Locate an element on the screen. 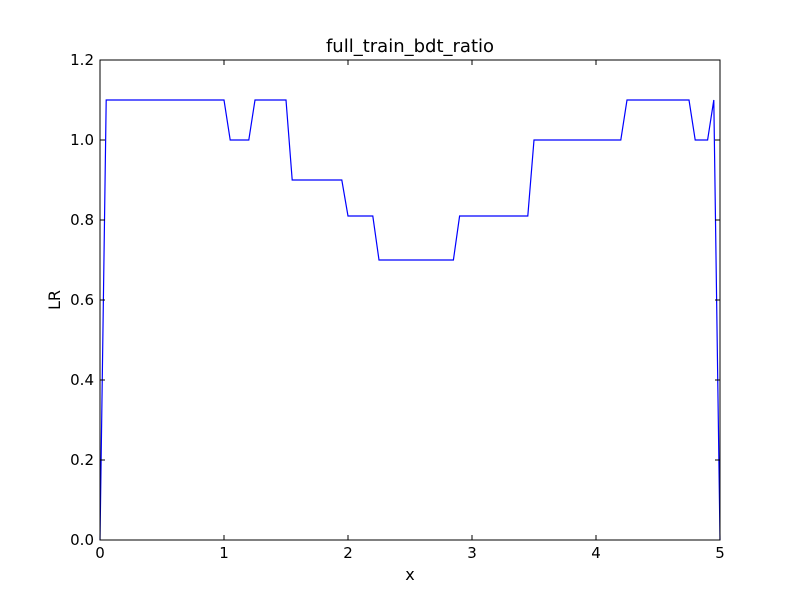 Image resolution: width=800 pixels, height=600 pixels. x-tick-label: 0 is located at coordinates (100, 553).